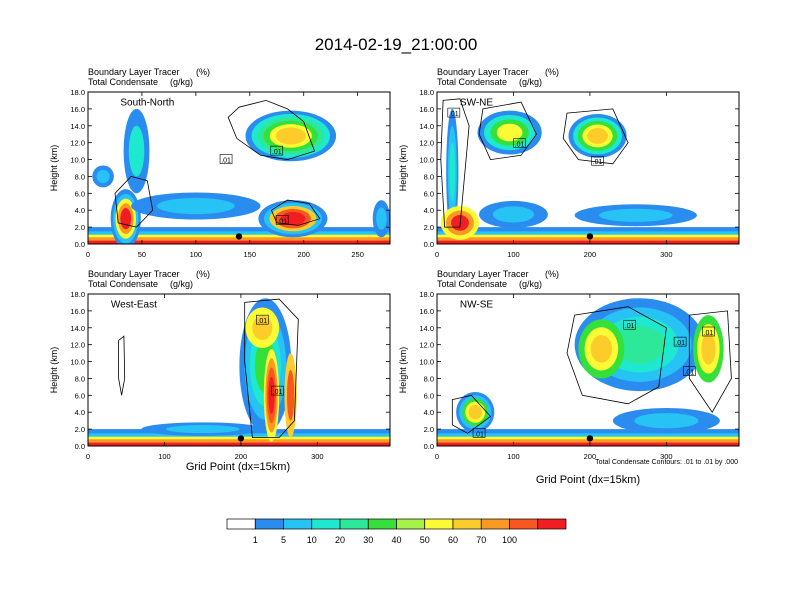 The width and height of the screenshot is (792, 612). I want to click on colorbar-label: 1, so click(255, 540).